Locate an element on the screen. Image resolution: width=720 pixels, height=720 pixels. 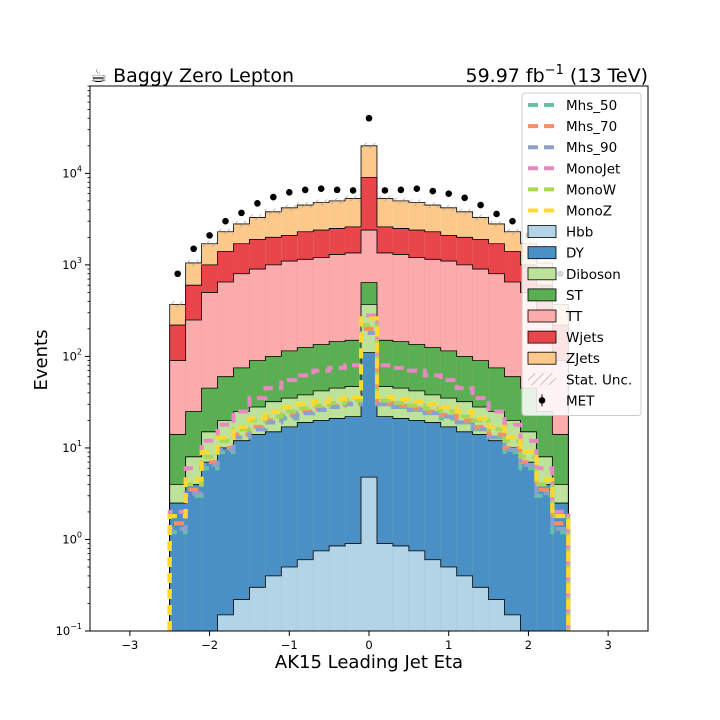
legend-item-tt: TT is located at coordinates (555, 317).